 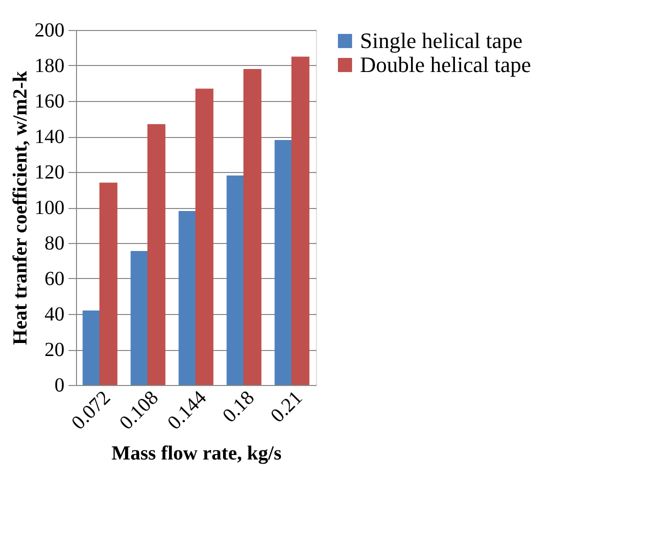 What do you see at coordinates (54, 315) in the screenshot?
I see `y-tick-label: 40` at bounding box center [54, 315].